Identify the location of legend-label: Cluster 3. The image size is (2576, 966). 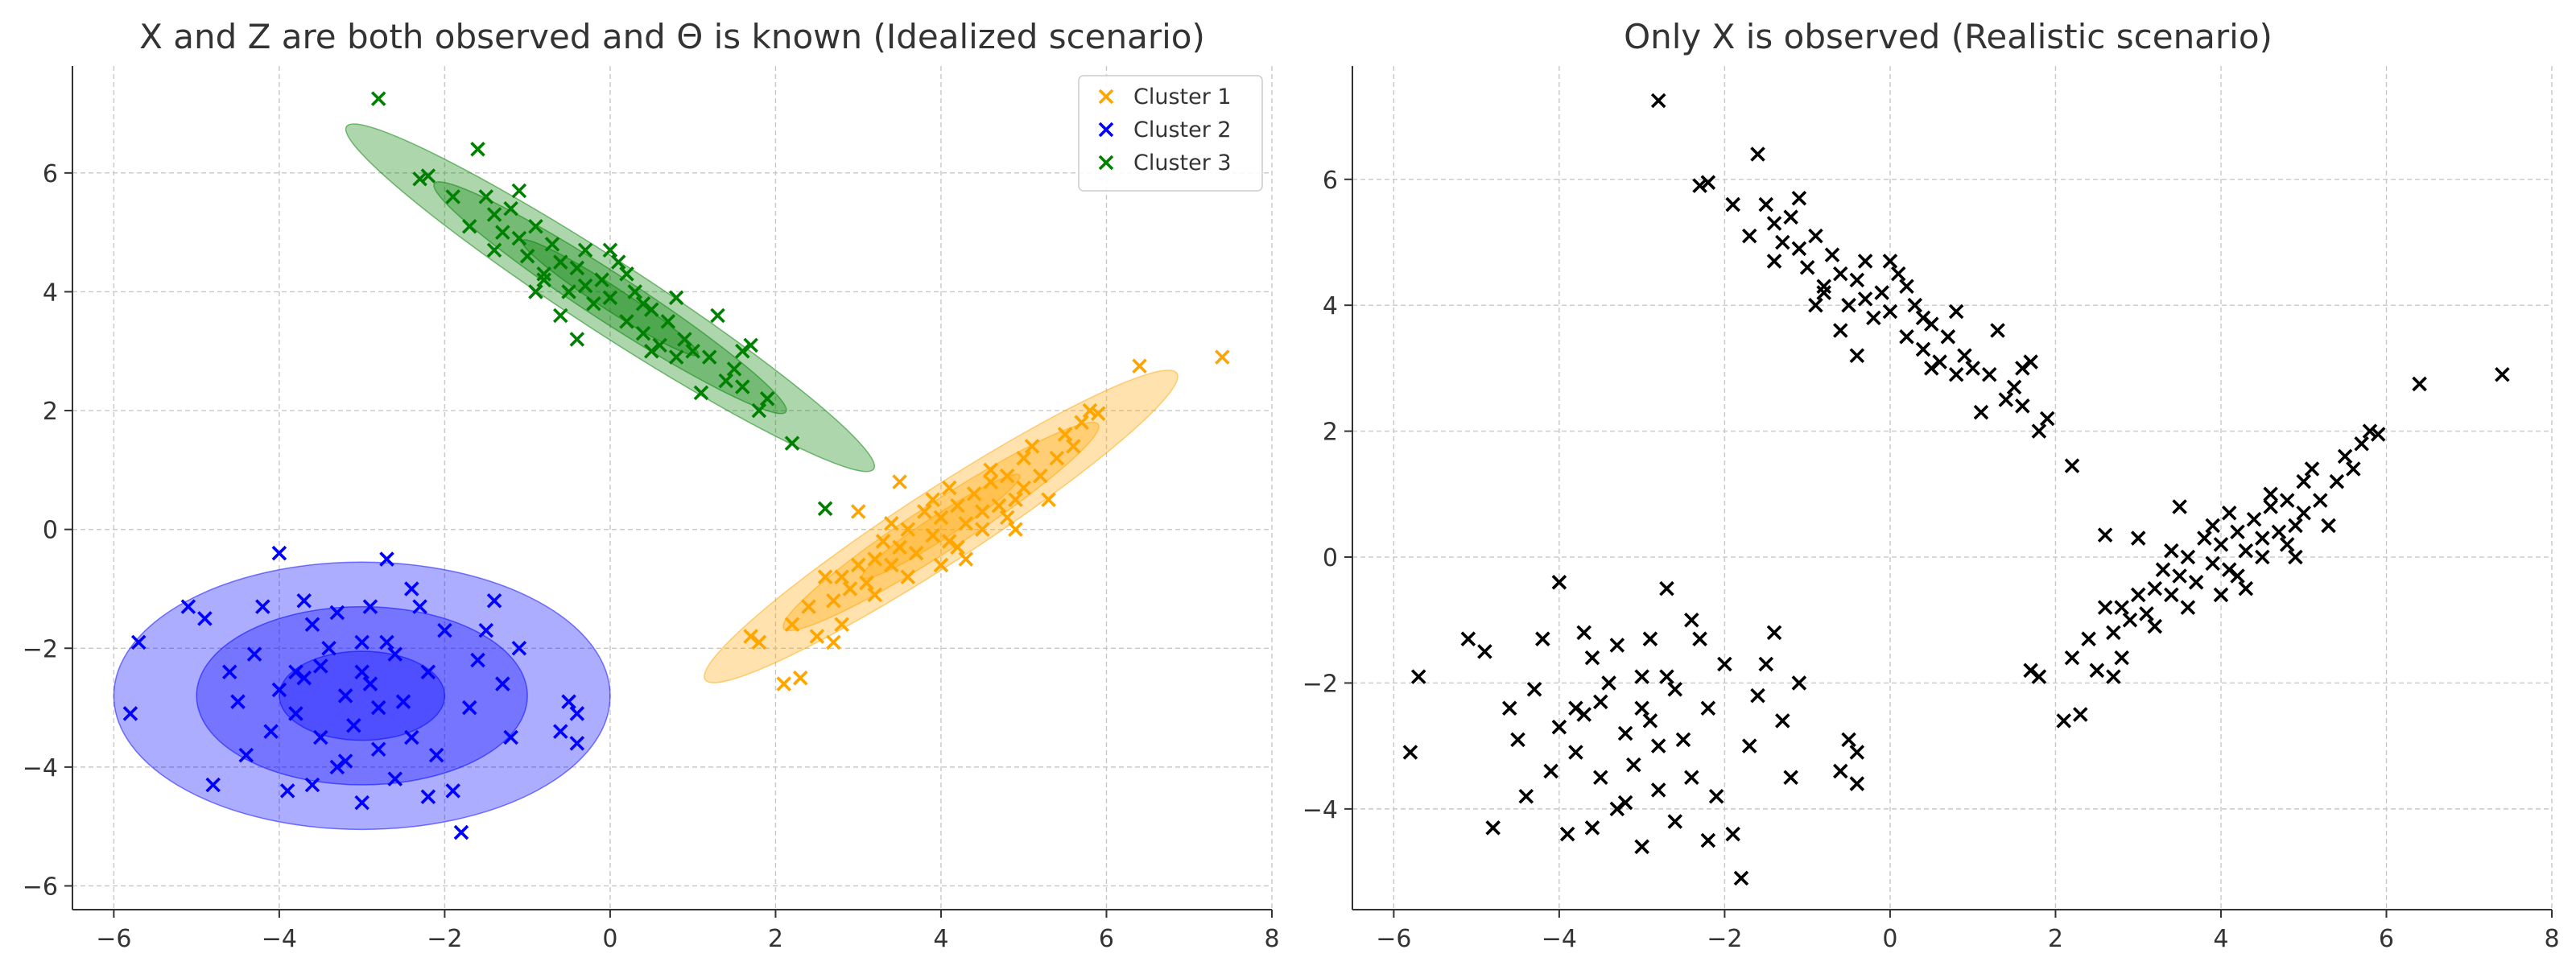
(1182, 163).